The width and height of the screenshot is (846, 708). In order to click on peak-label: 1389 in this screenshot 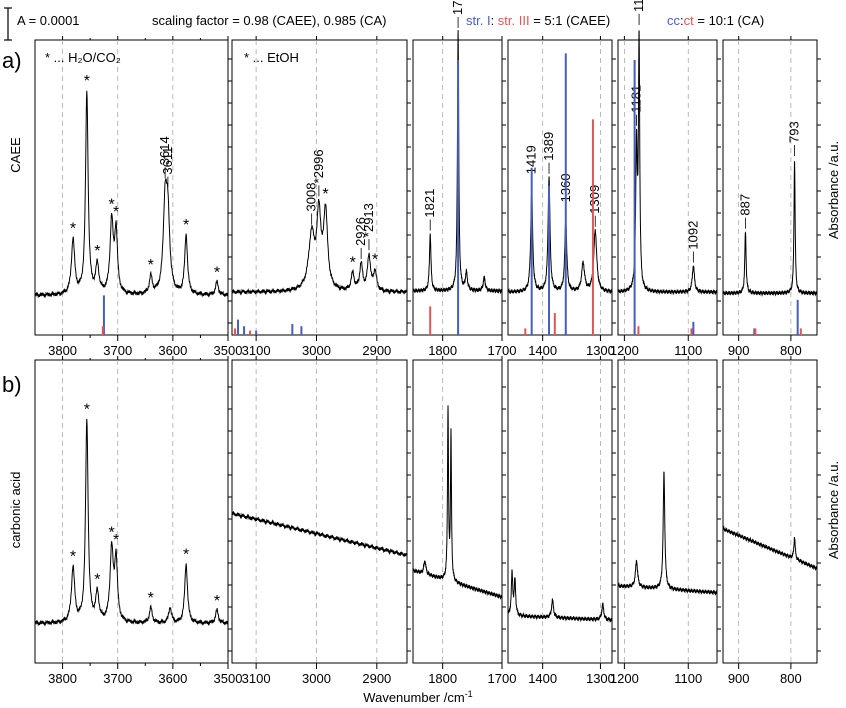, I will do `click(548, 146)`.